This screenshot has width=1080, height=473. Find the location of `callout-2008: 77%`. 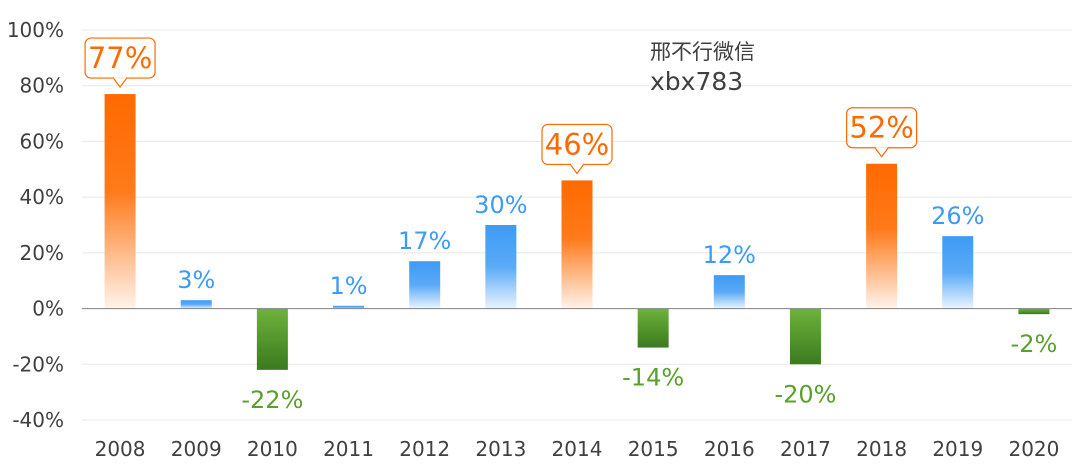

callout-2008: 77% is located at coordinates (120, 63).